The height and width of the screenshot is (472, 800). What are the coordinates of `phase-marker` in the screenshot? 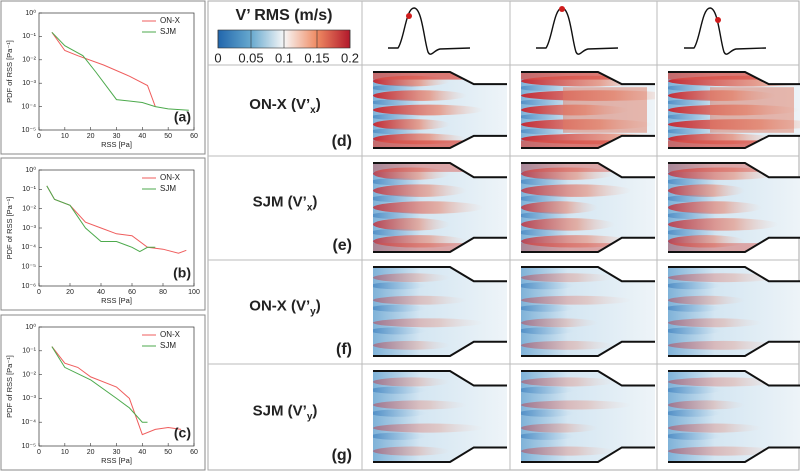 It's located at (718, 20).